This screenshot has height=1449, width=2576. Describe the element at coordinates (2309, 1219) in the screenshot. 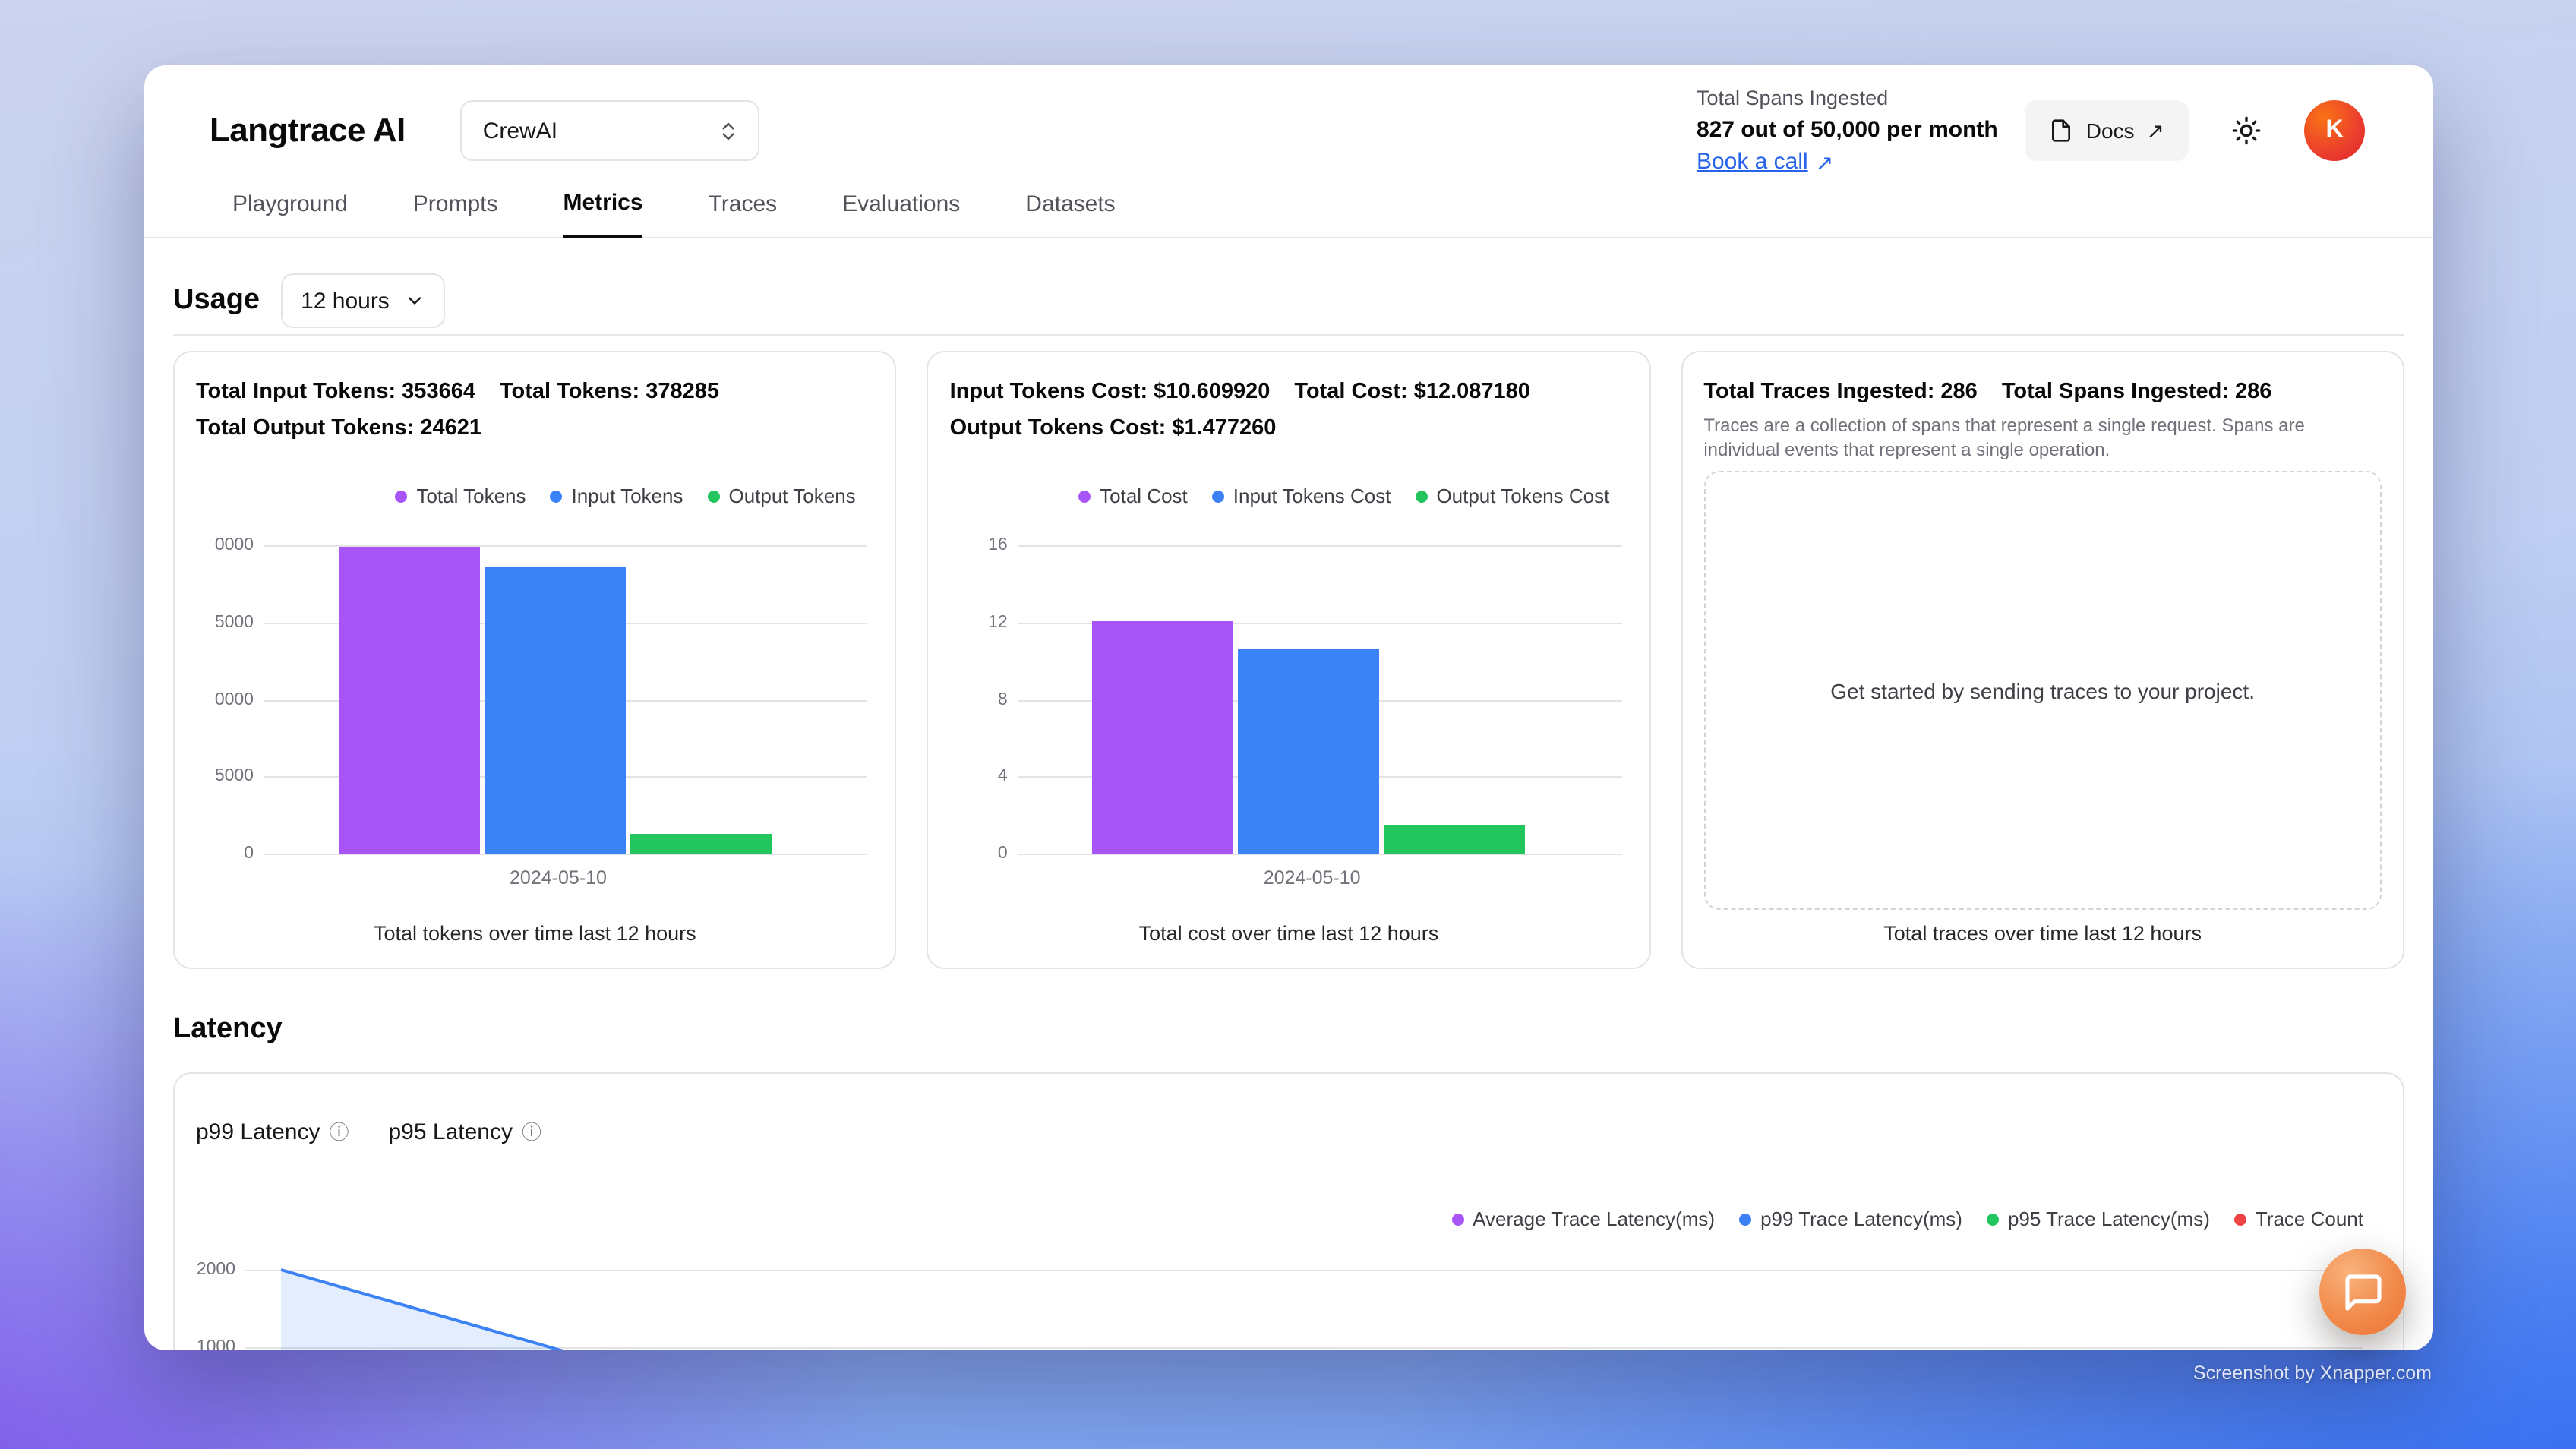

I see `legend-label: Trace Count` at that location.